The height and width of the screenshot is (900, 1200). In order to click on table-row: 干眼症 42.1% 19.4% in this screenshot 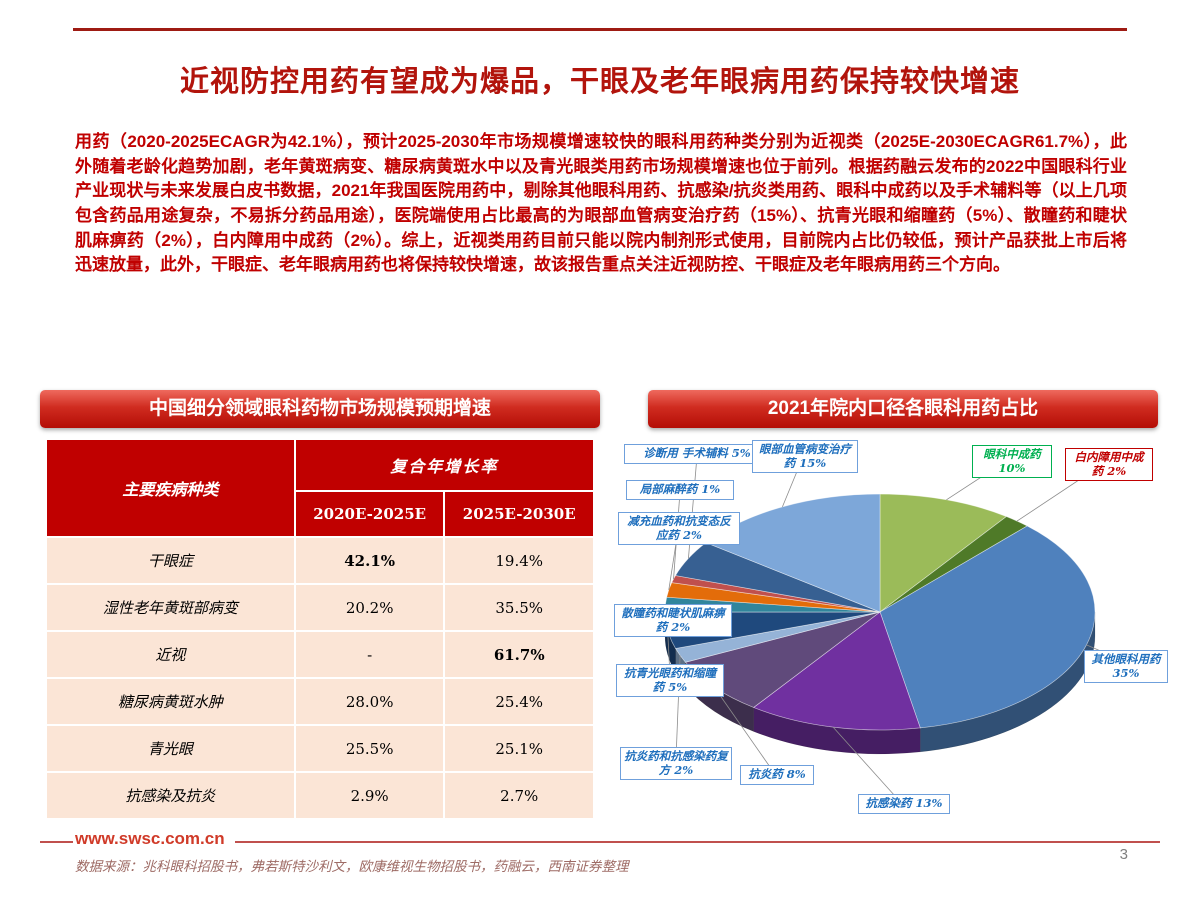, I will do `click(320, 560)`.